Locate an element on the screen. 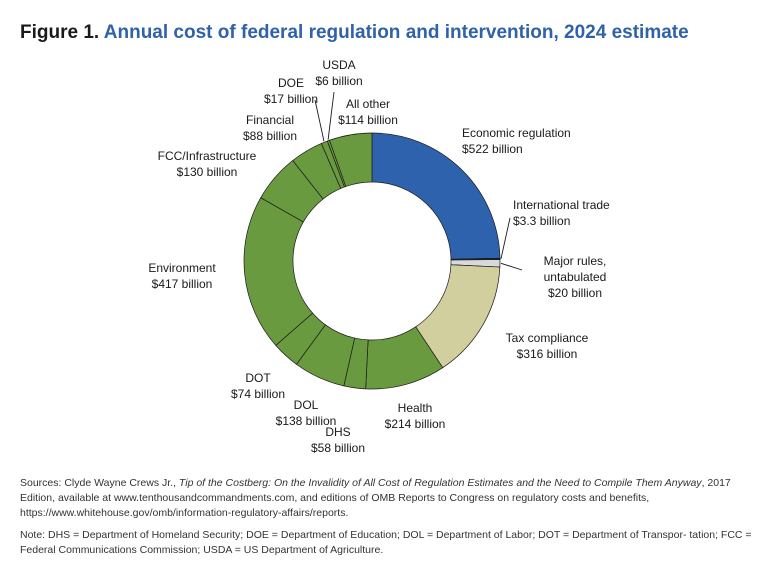 The image size is (775, 568). label-doe: DOE $17 billion is located at coordinates (291, 91).